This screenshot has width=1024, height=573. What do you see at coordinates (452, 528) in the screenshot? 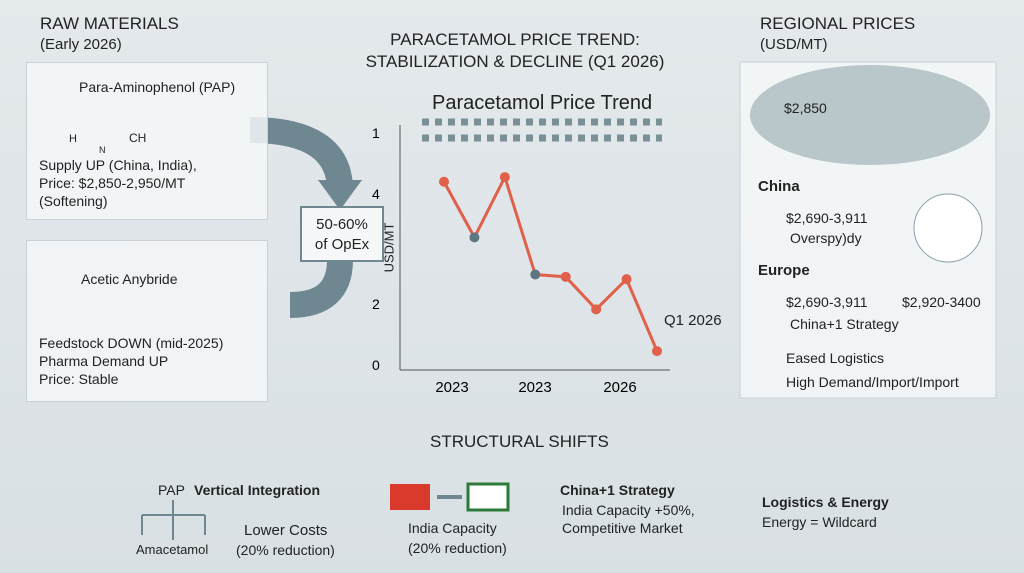
I see `shift-text: India Capacity` at bounding box center [452, 528].